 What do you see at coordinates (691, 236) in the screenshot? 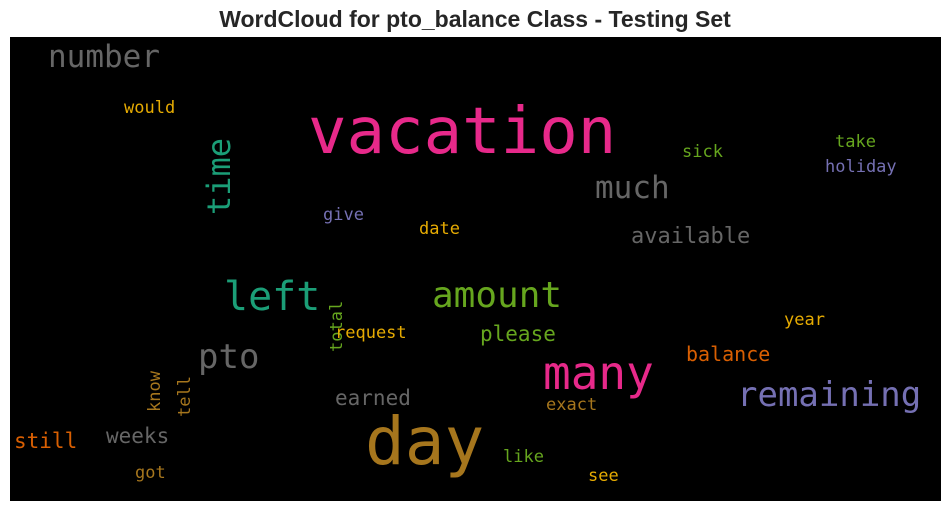
I see `word-available: available` at bounding box center [691, 236].